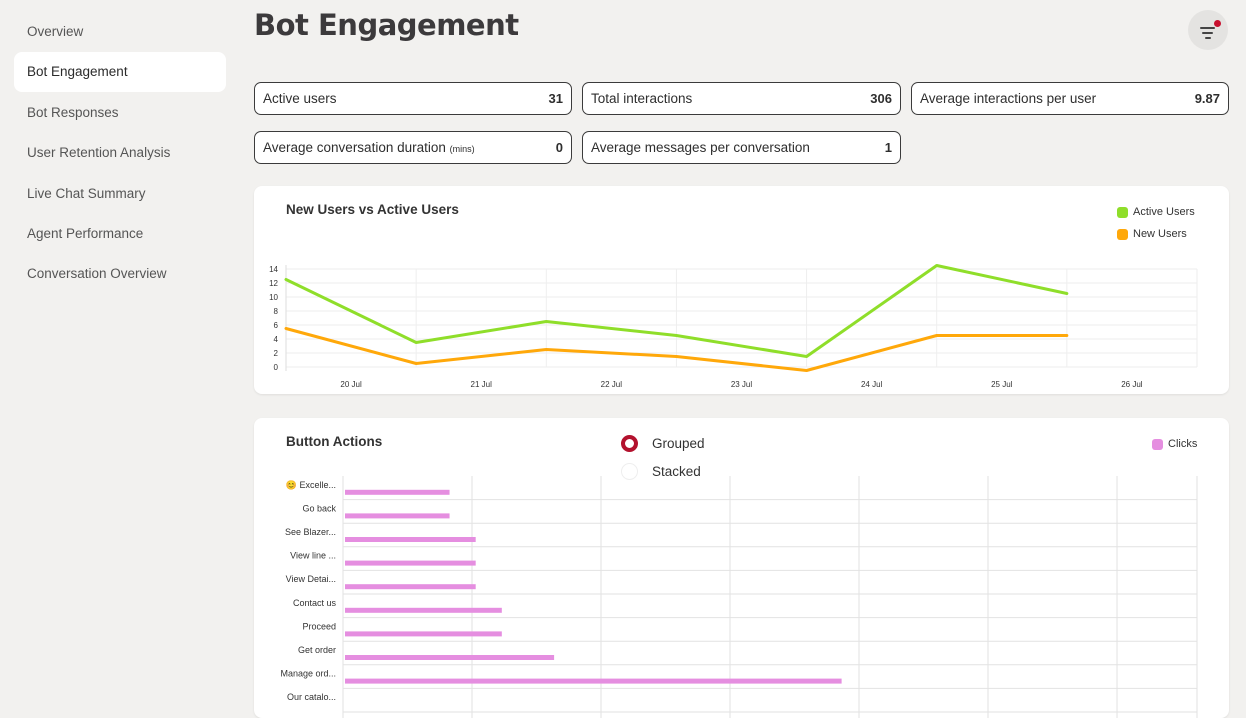 Image resolution: width=1246 pixels, height=718 pixels. I want to click on category-label: Go back, so click(319, 508).